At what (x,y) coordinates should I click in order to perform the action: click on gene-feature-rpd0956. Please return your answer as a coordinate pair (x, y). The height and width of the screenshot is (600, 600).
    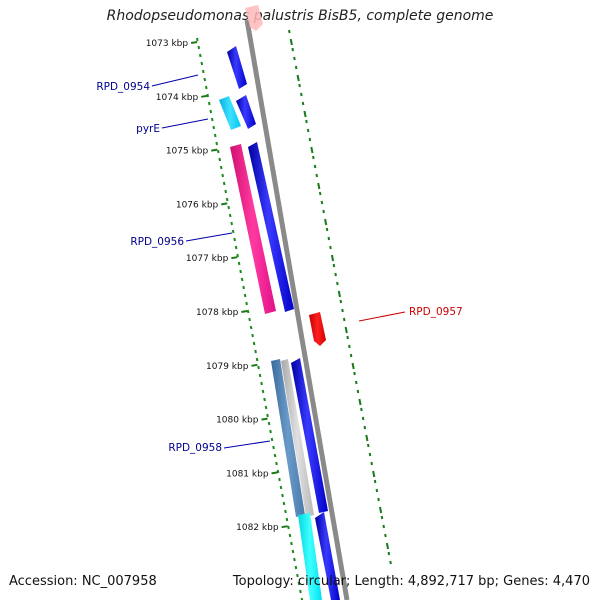
    Looking at the image, I should click on (253, 229).